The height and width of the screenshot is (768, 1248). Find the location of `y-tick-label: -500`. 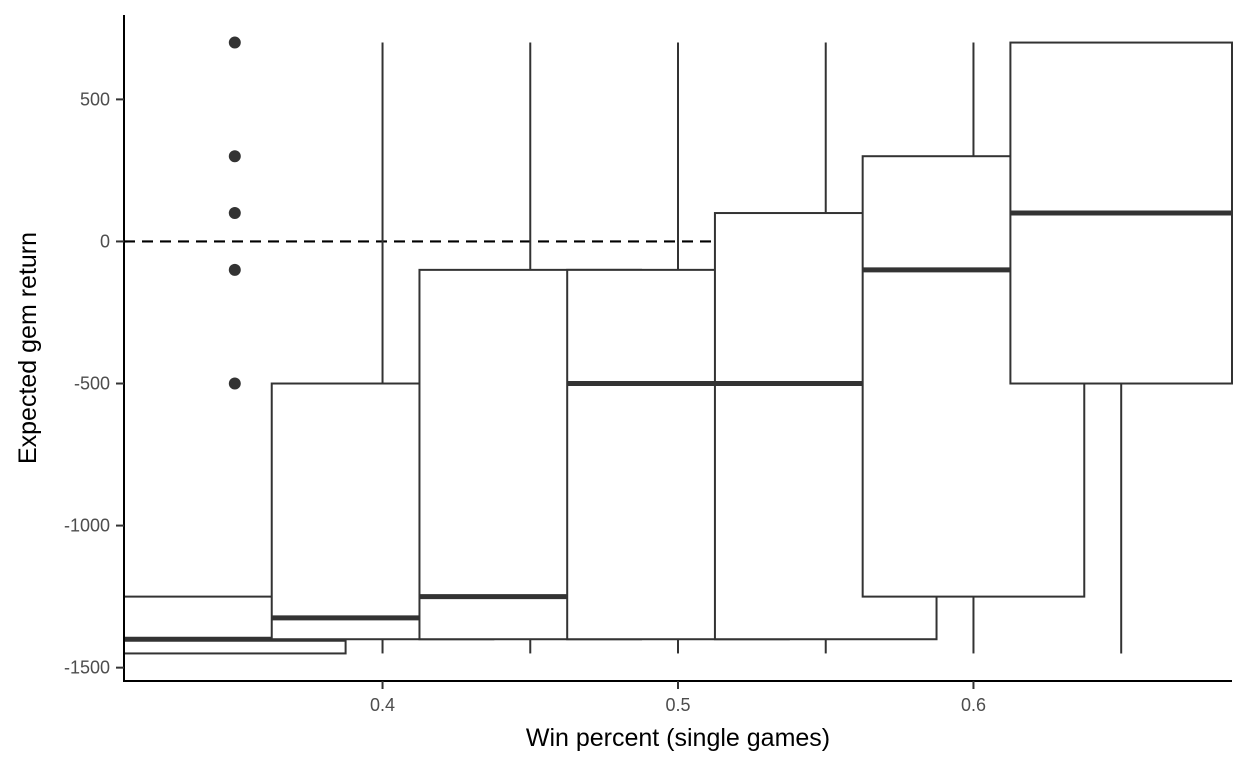

y-tick-label: -500 is located at coordinates (92, 384).